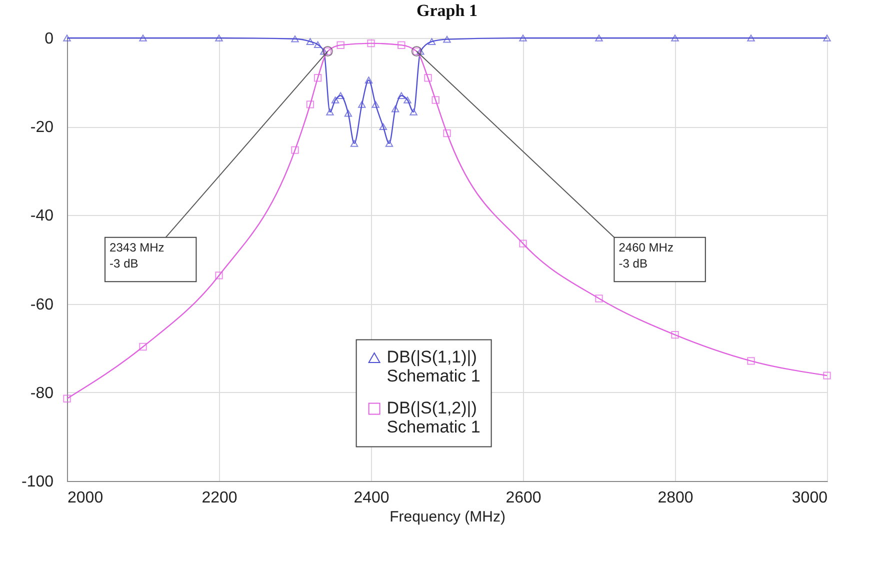 This screenshot has width=876, height=561. I want to click on annotation: 2343 MHz -3 dB, so click(137, 255).